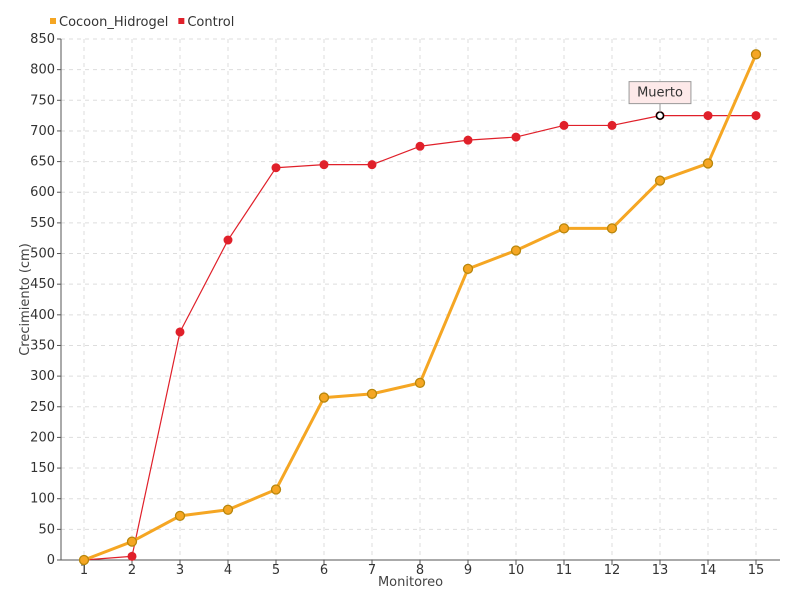 The height and width of the screenshot is (600, 800). Describe the element at coordinates (420, 570) in the screenshot. I see `x-tick-label: 8` at that location.